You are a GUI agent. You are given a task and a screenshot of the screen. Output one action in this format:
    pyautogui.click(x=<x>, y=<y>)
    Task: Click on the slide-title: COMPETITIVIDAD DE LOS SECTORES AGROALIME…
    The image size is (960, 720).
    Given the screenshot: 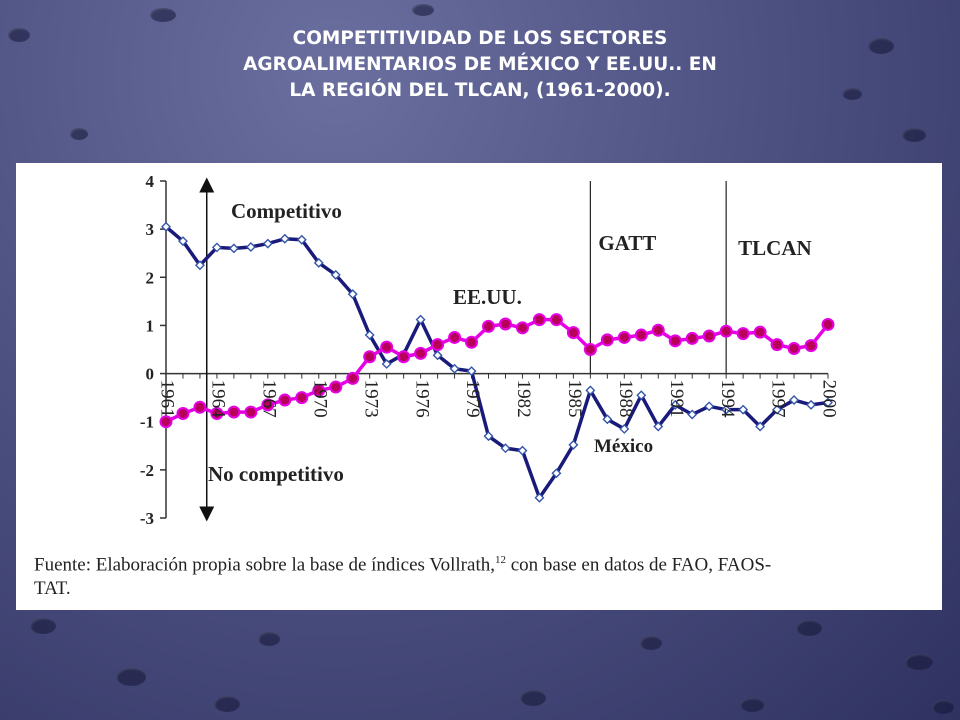 What is the action you would take?
    pyautogui.click(x=480, y=65)
    